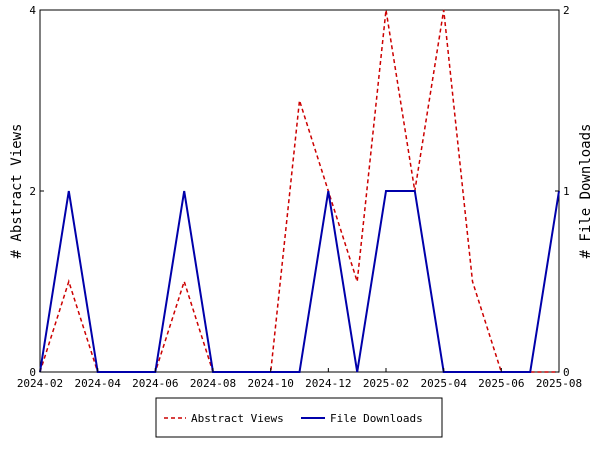 The height and width of the screenshot is (454, 600). Describe the element at coordinates (386, 383) in the screenshot. I see `x-tick-label: 2025-02` at that location.